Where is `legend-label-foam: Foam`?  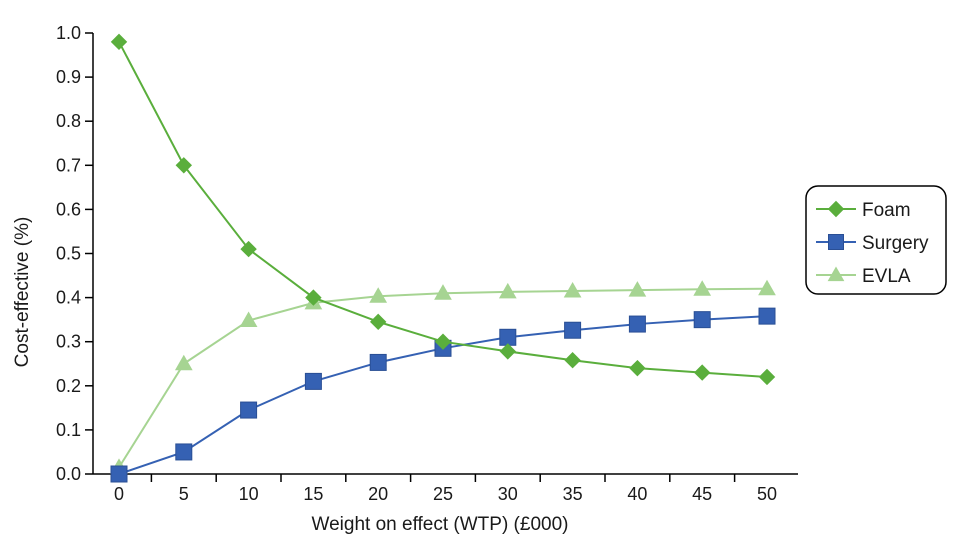
legend-label-foam: Foam is located at coordinates (886, 210).